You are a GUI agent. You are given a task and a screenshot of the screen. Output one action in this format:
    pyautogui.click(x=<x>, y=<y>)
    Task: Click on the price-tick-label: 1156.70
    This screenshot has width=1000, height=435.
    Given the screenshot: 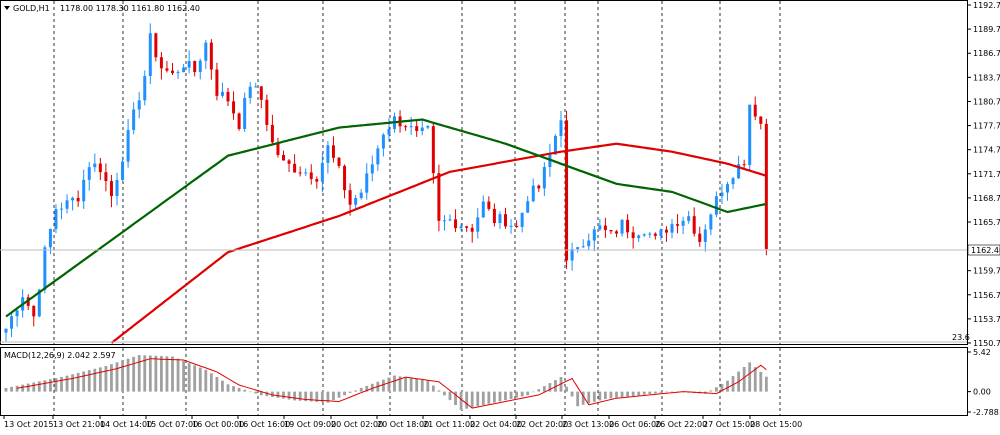 What is the action you would take?
    pyautogui.click(x=986, y=295)
    